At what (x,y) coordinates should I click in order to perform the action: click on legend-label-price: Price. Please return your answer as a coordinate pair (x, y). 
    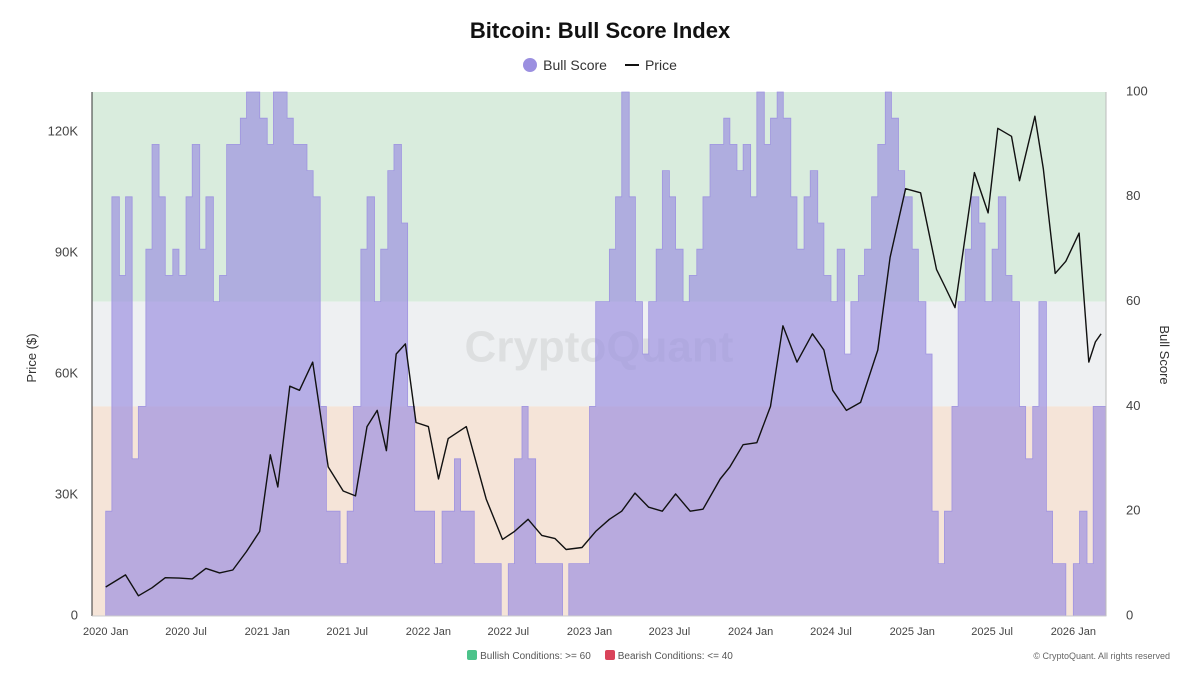
    Looking at the image, I should click on (660, 65).